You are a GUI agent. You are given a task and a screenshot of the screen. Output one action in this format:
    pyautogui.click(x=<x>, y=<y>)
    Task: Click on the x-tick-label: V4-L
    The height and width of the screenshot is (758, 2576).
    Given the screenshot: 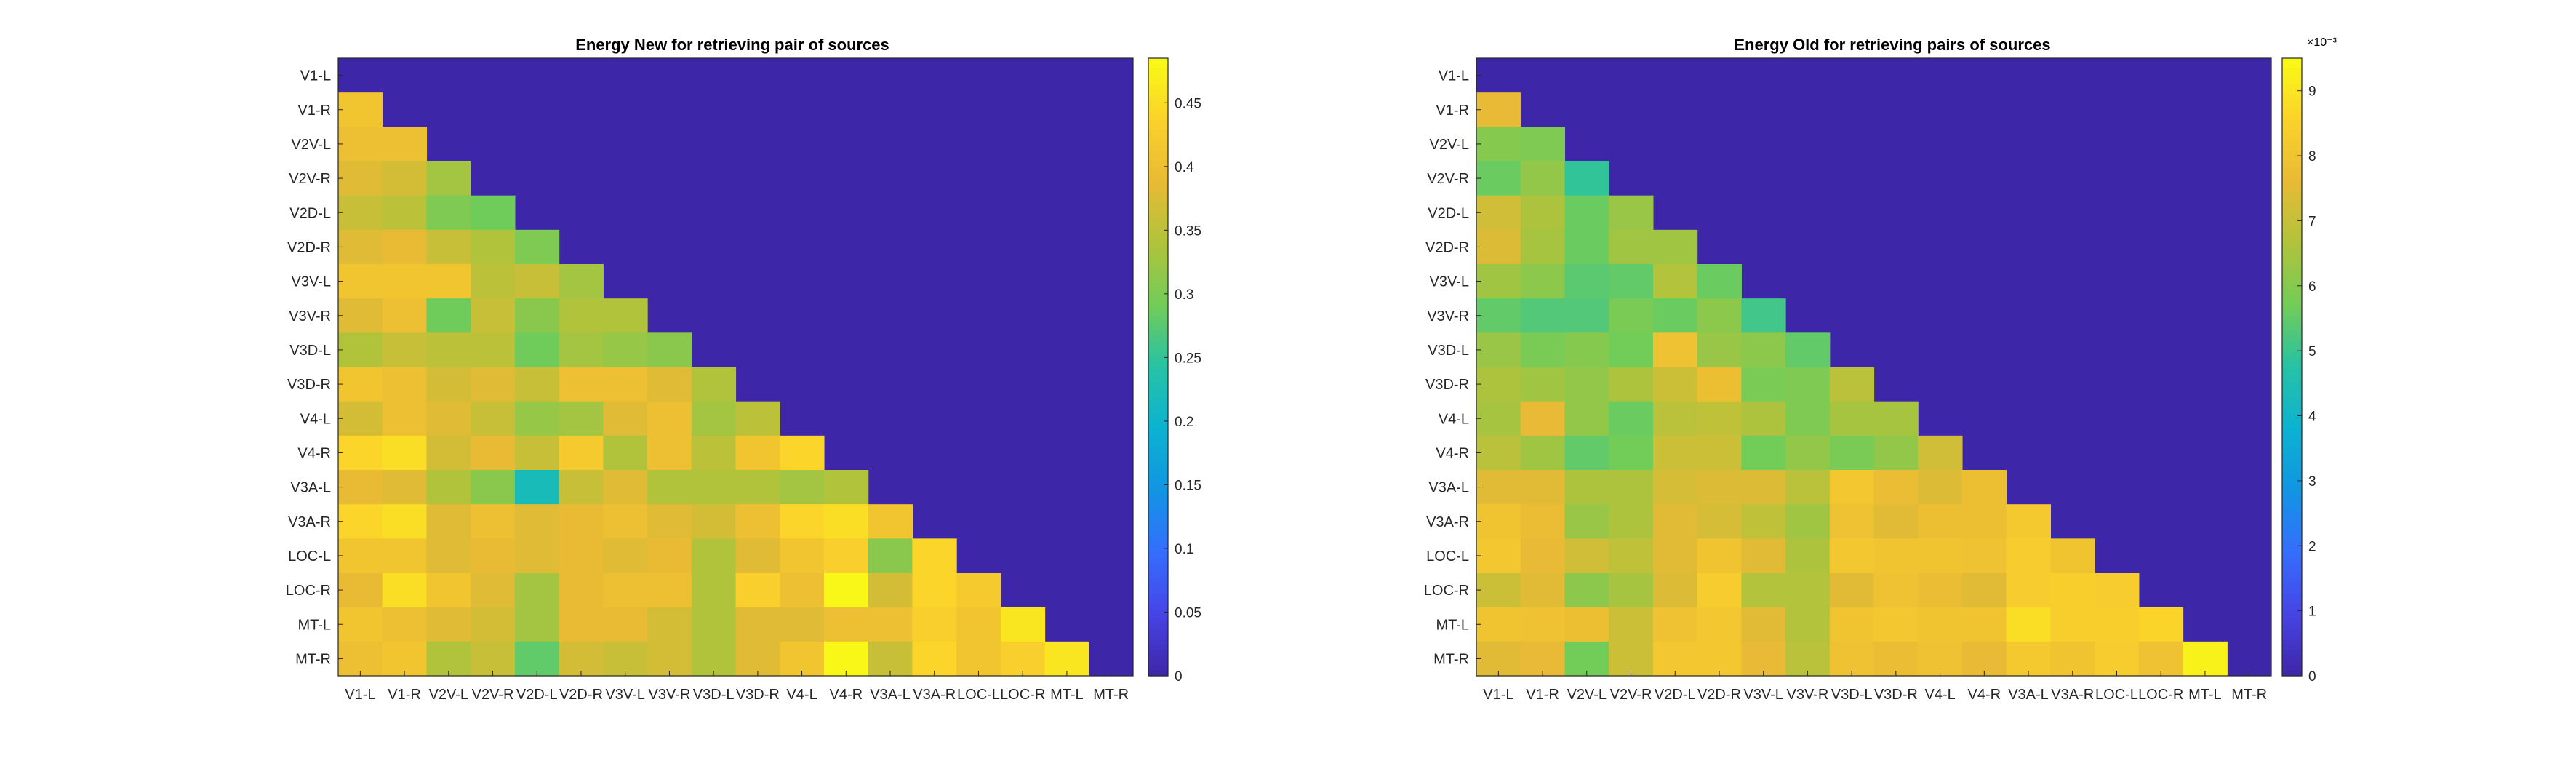 What is the action you would take?
    pyautogui.click(x=801, y=695)
    